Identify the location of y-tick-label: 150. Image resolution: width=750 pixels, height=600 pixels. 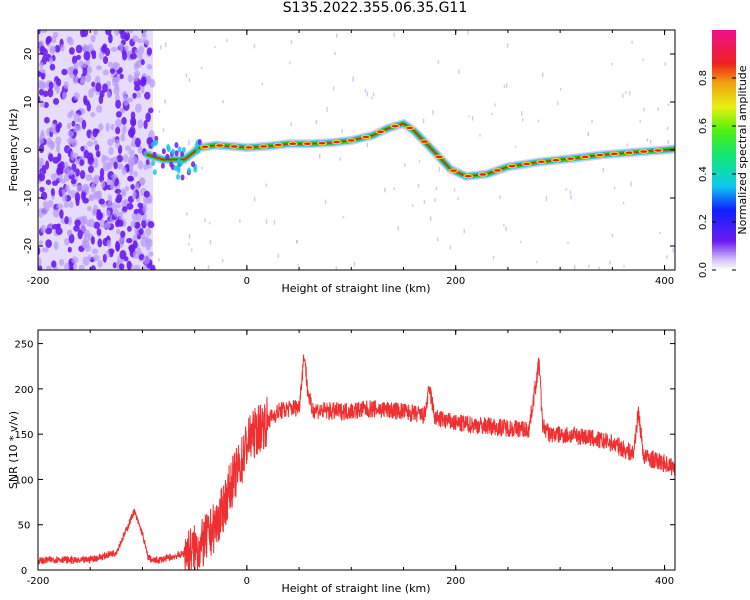
(23, 435).